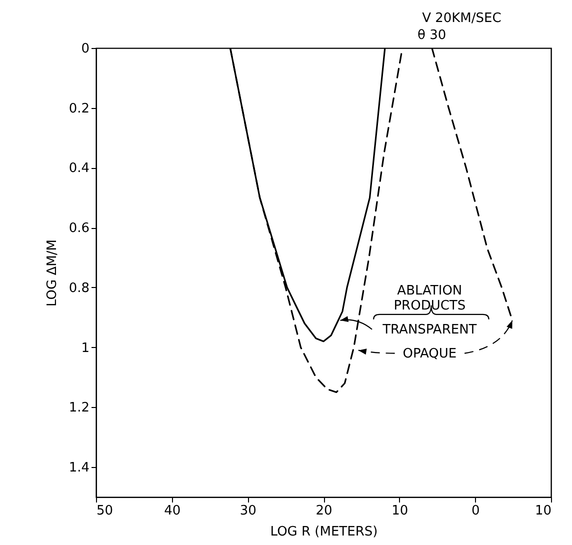 This screenshot has width=572, height=545. What do you see at coordinates (79, 168) in the screenshot?
I see `y-tick-label: 0.4` at bounding box center [79, 168].